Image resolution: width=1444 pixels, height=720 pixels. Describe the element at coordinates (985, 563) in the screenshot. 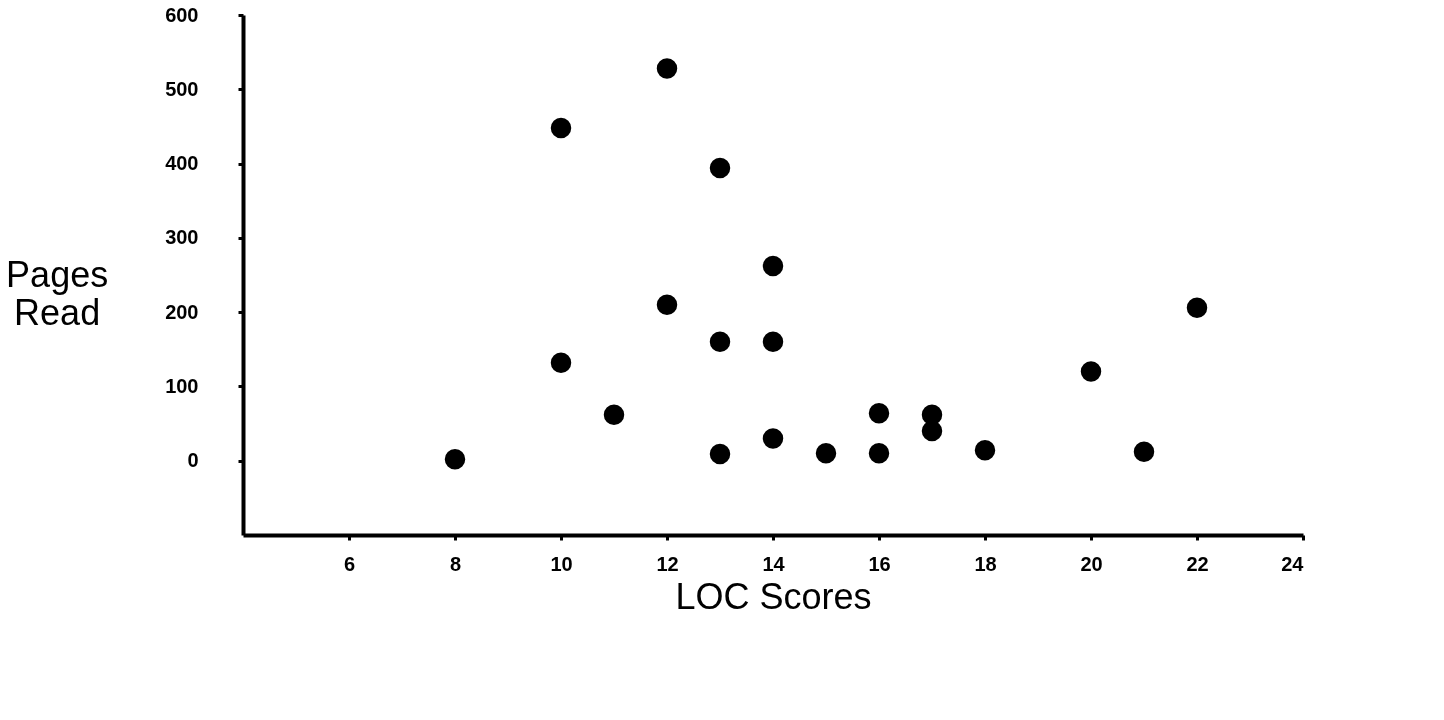

I see `x-tick-label: 18` at that location.